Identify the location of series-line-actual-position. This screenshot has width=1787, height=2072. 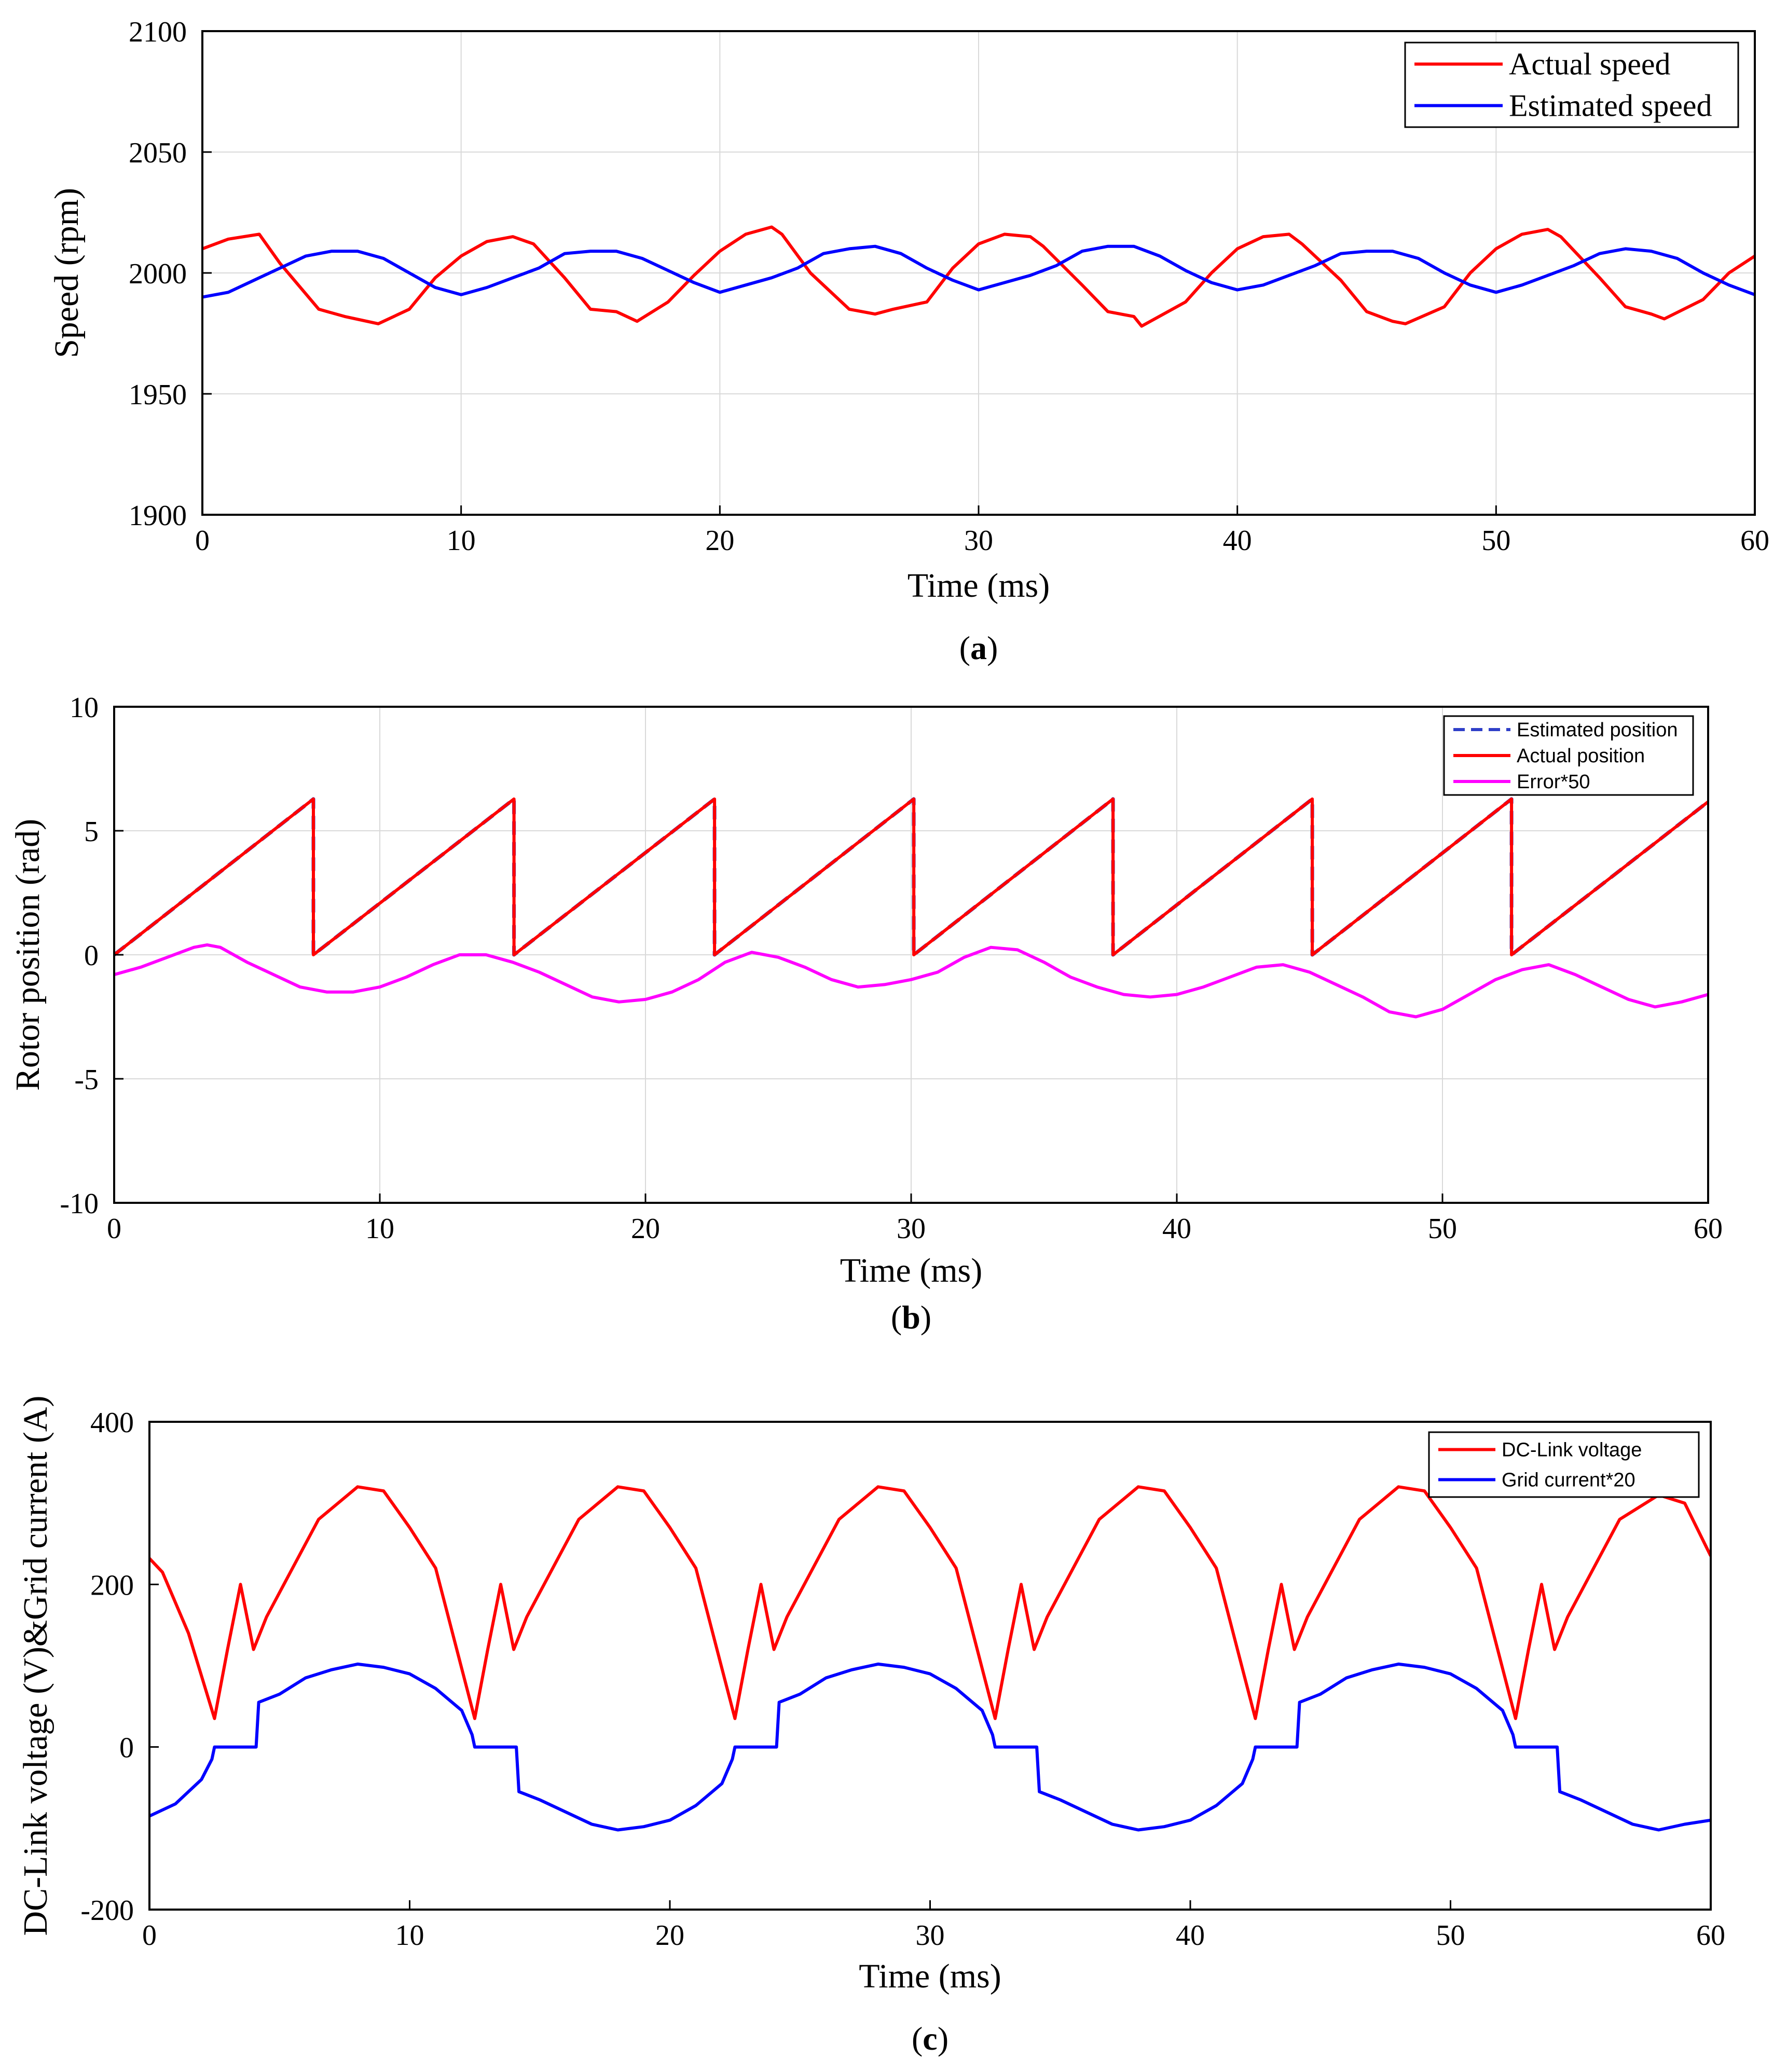
(911, 876).